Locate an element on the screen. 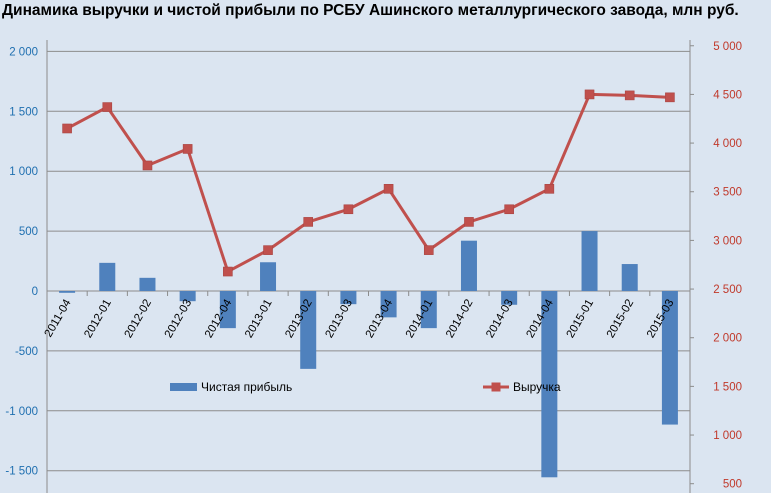 This screenshot has height=493, width=771. x-tick-label: 2014-03 is located at coordinates (500, 319).